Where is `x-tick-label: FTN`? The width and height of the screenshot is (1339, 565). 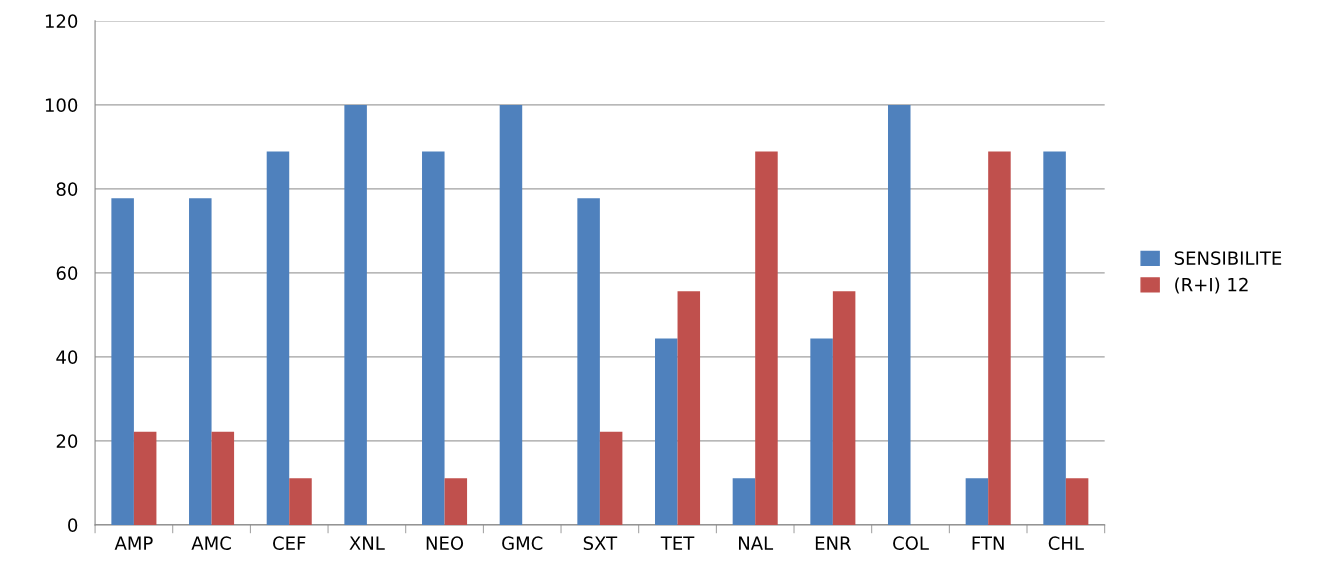 x-tick-label: FTN is located at coordinates (988, 543).